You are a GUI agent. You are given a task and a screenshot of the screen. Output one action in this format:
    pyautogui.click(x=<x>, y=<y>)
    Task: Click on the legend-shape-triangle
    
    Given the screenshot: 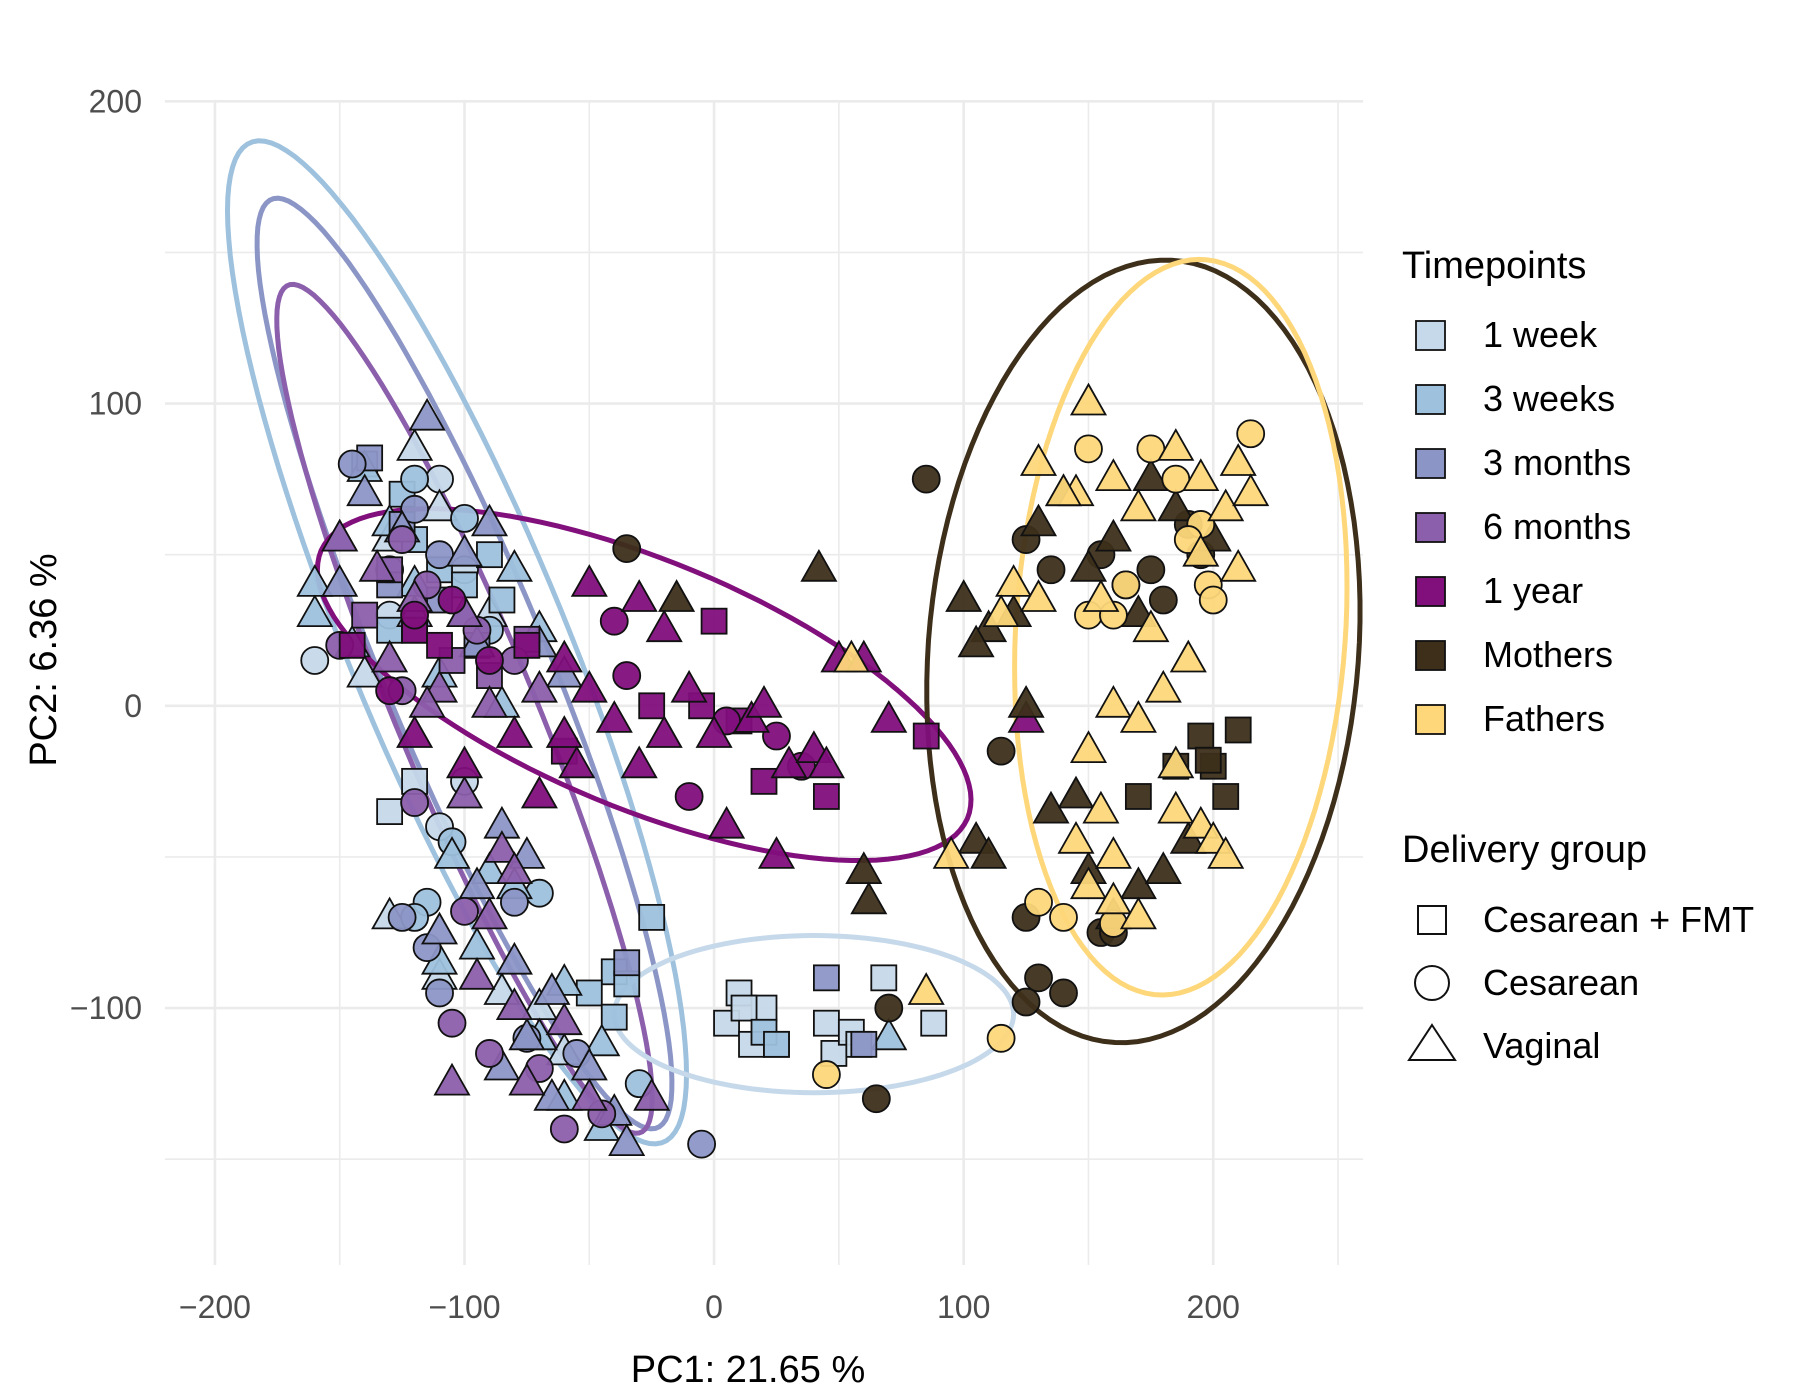 What is the action you would take?
    pyautogui.click(x=1432, y=1042)
    